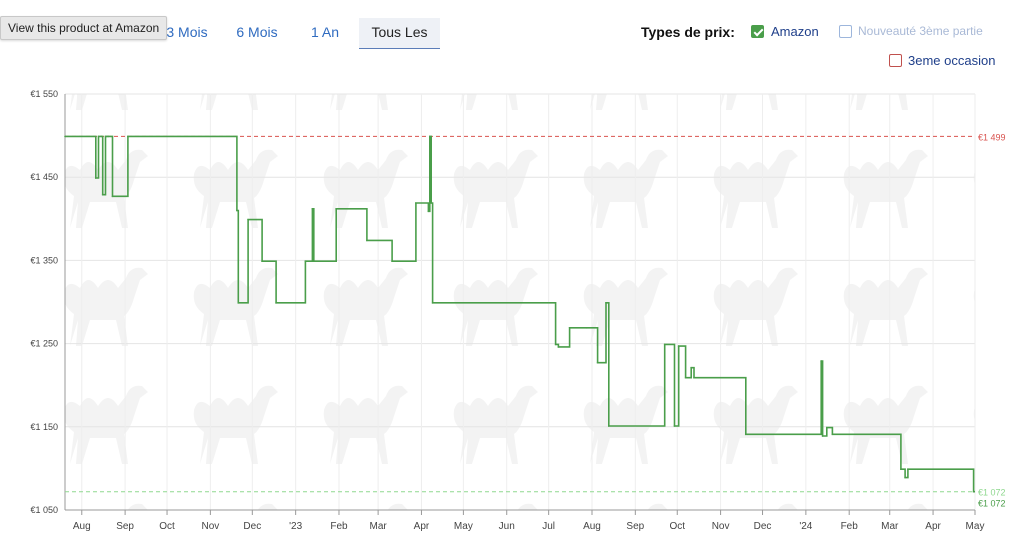  What do you see at coordinates (44, 302) in the screenshot?
I see `y-axis-ticks: €1 550 €1 450 €1 350 €1 250 €1 150 €1 050` at bounding box center [44, 302].